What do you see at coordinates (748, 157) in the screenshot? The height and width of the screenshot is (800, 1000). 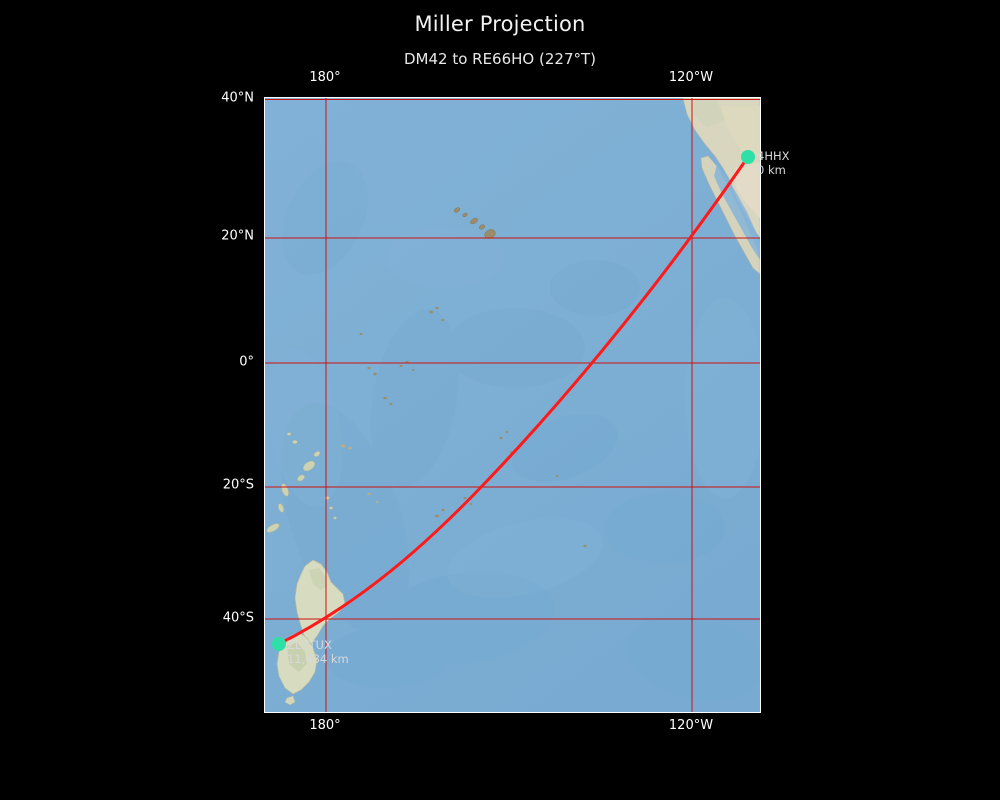 I see `station-marker-origin` at bounding box center [748, 157].